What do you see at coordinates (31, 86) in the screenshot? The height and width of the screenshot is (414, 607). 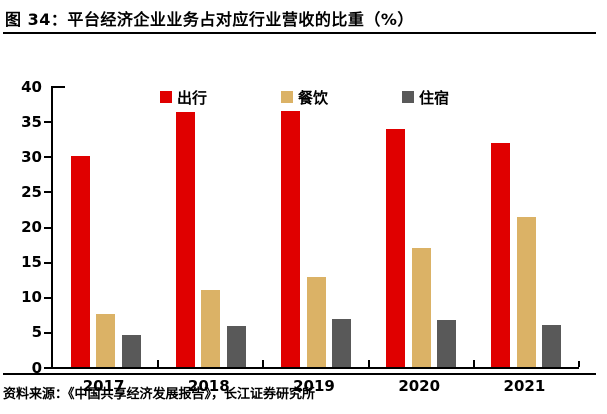 I see `y-axis-label: 40` at bounding box center [31, 86].